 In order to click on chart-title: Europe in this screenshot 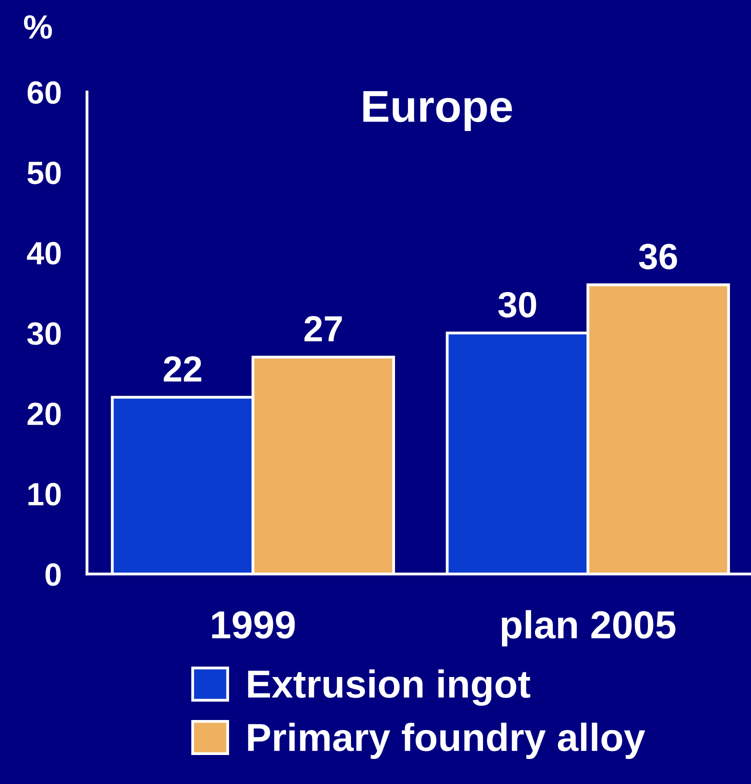, I will do `click(437, 111)`.